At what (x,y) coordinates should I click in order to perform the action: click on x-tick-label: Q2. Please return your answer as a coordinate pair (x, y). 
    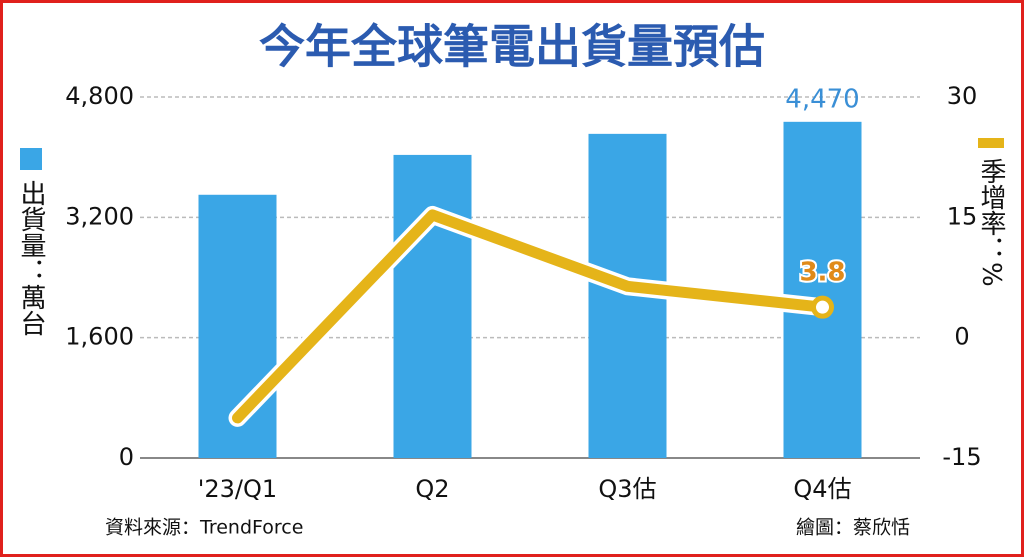
    Looking at the image, I should click on (432, 489).